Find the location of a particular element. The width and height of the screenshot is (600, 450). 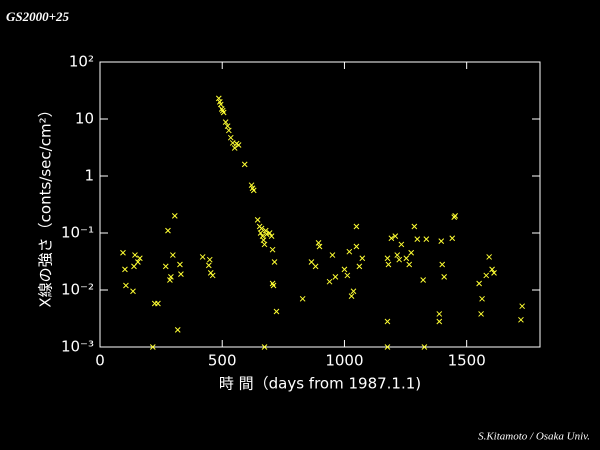

credit: S.Kitamoto / Osaka Univ. is located at coordinates (534, 437).